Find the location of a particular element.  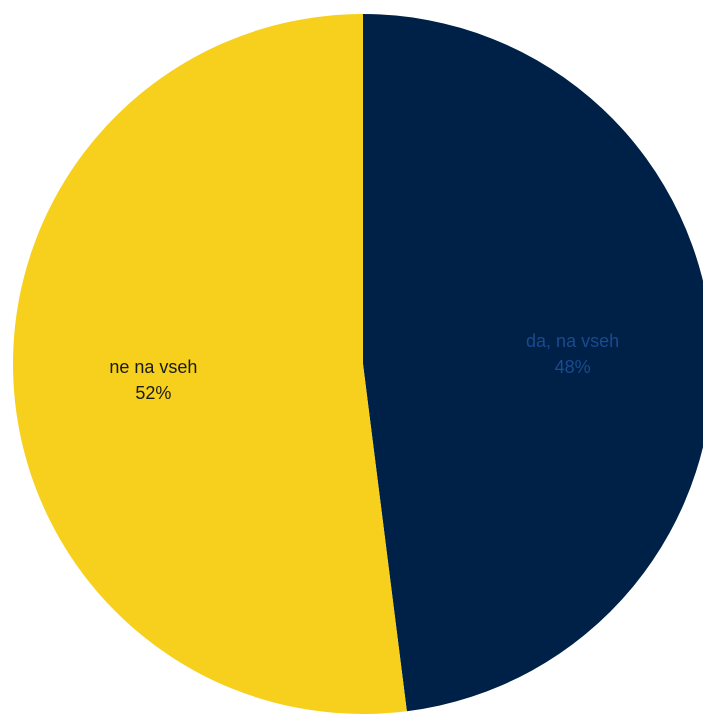

slice-percent-1: 52% is located at coordinates (153, 393).